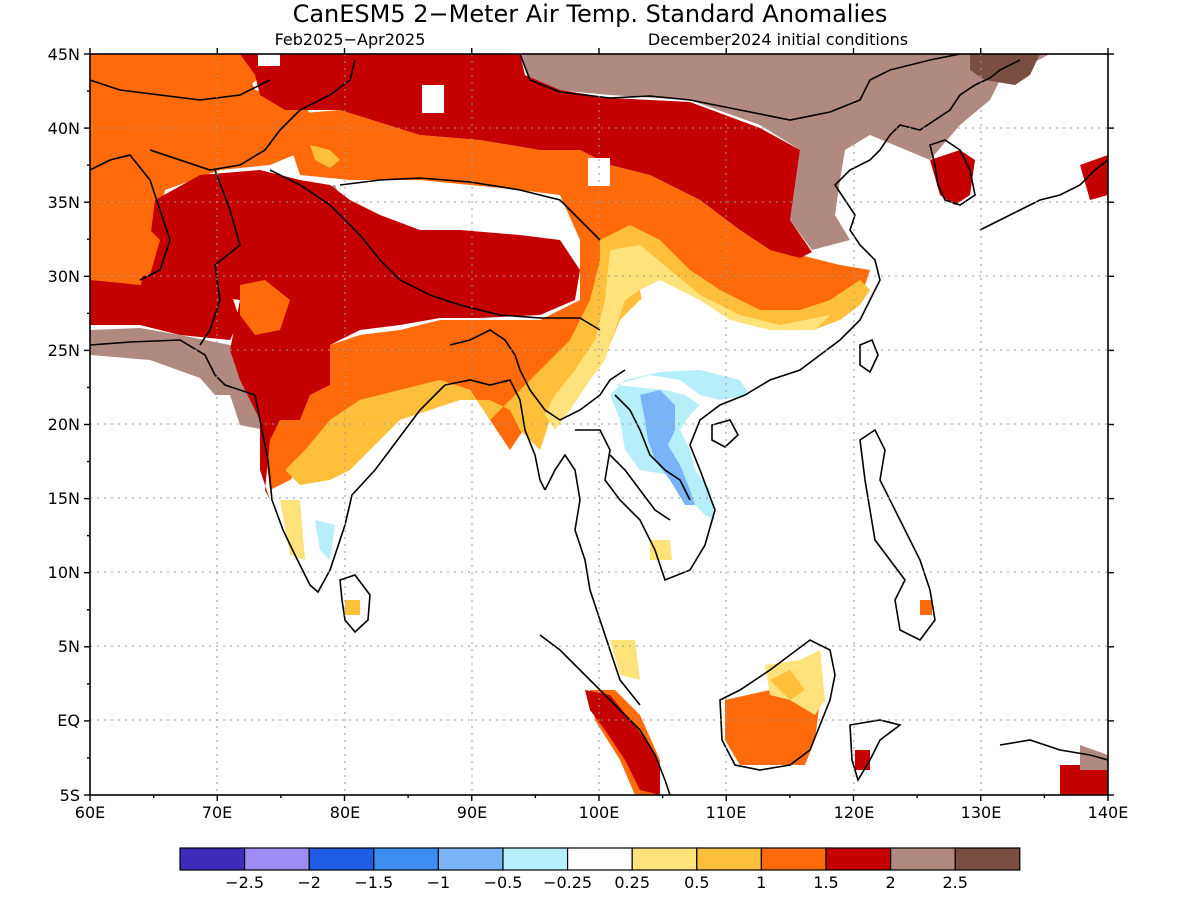 The height and width of the screenshot is (900, 1200). What do you see at coordinates (472, 812) in the screenshot?
I see `lon-label: 90E` at bounding box center [472, 812].